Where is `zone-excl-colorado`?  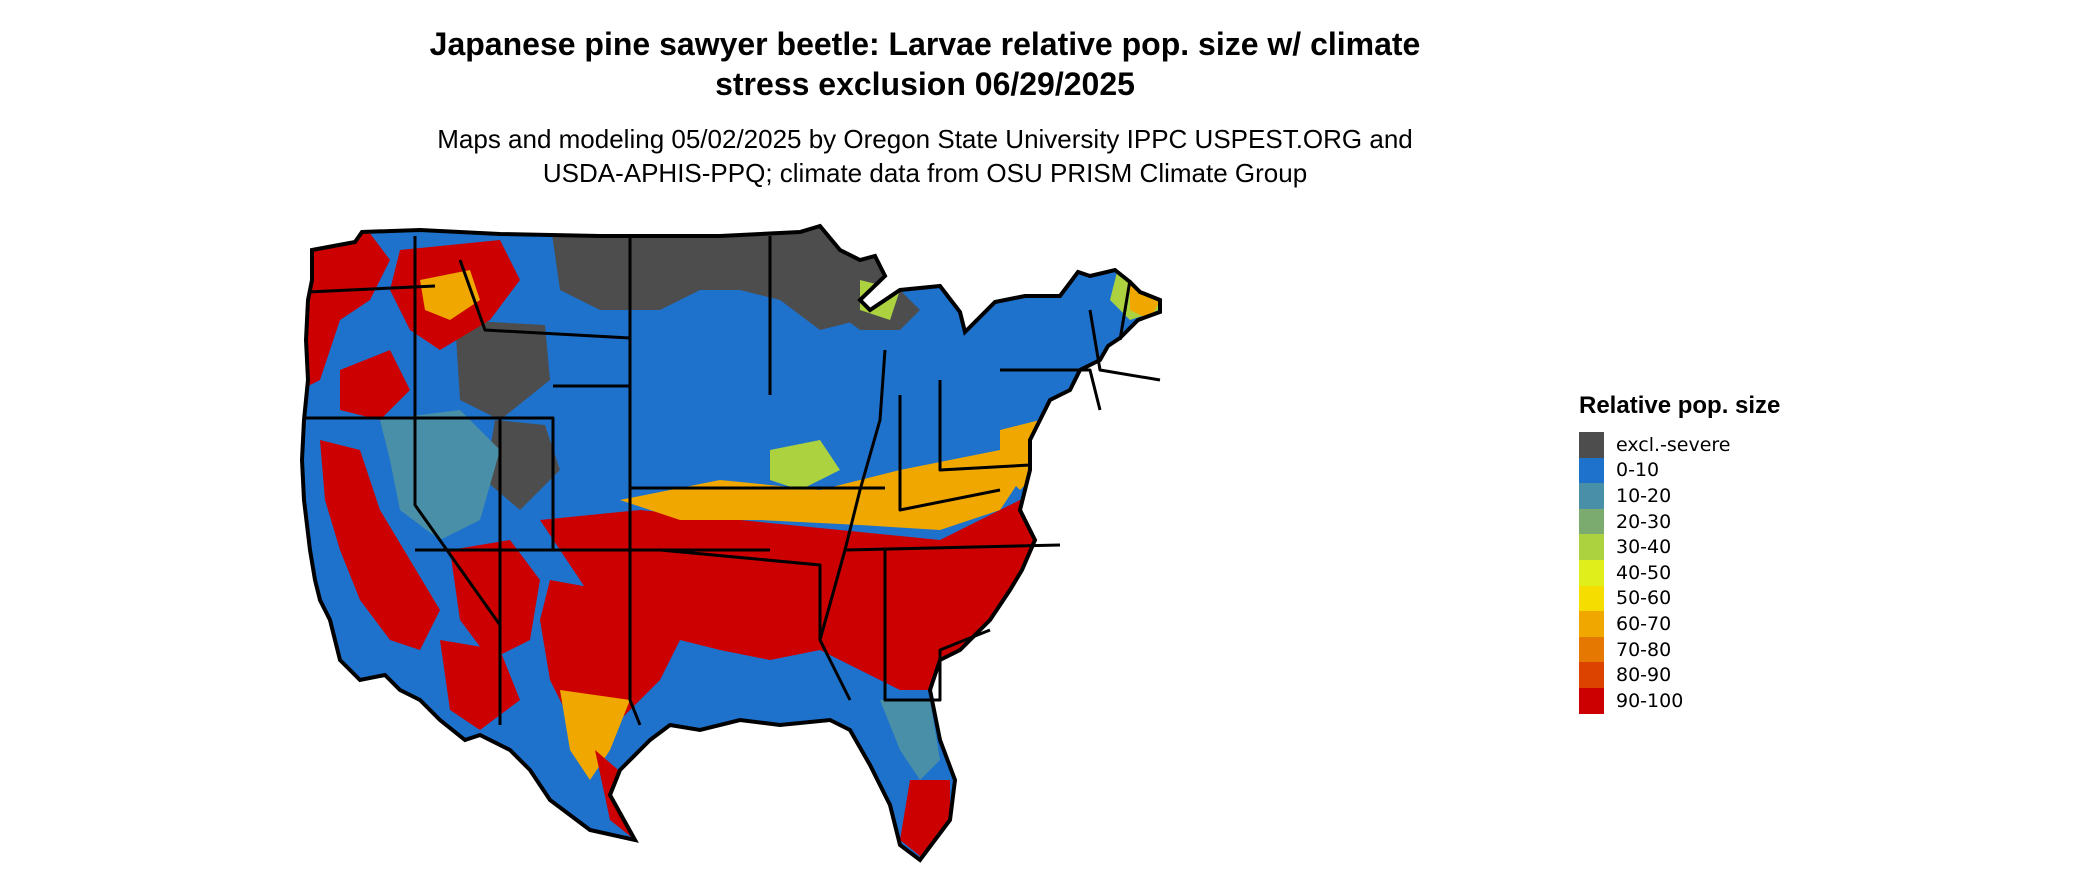
zone-excl-colorado is located at coordinates (522, 465).